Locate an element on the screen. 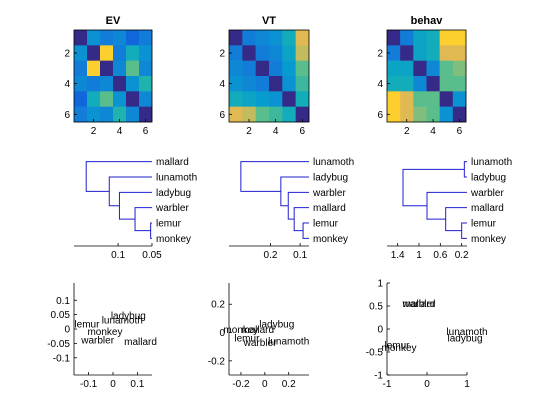 The image size is (560, 420). point-label: lemur is located at coordinates (247, 339).